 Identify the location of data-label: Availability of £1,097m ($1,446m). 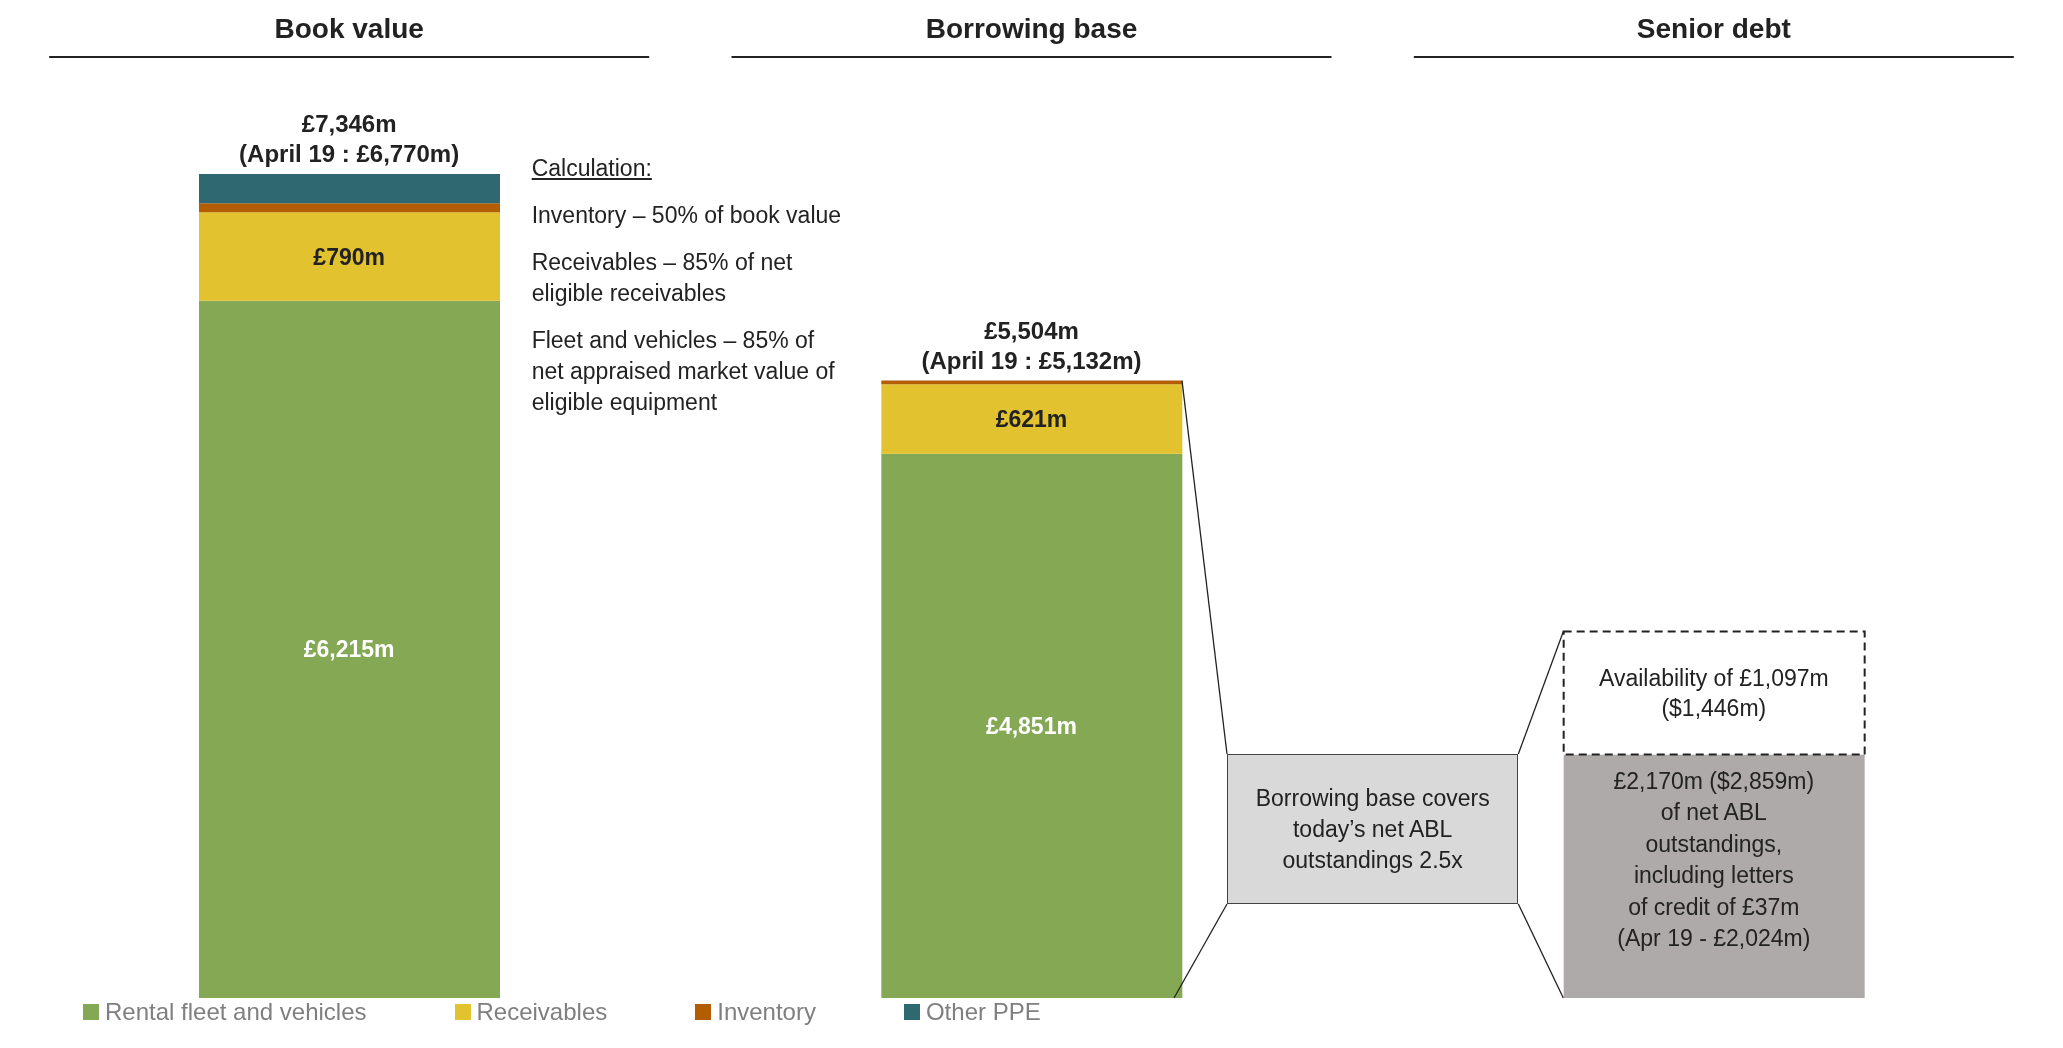
(1713, 693).